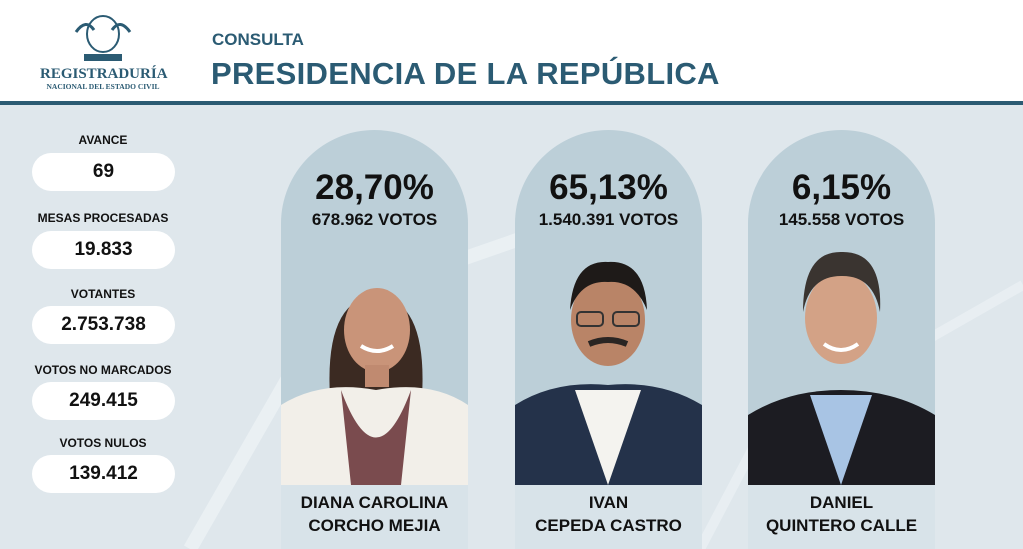 This screenshot has height=549, width=1023. I want to click on name-line: CORCHO MEJIA, so click(374, 525).